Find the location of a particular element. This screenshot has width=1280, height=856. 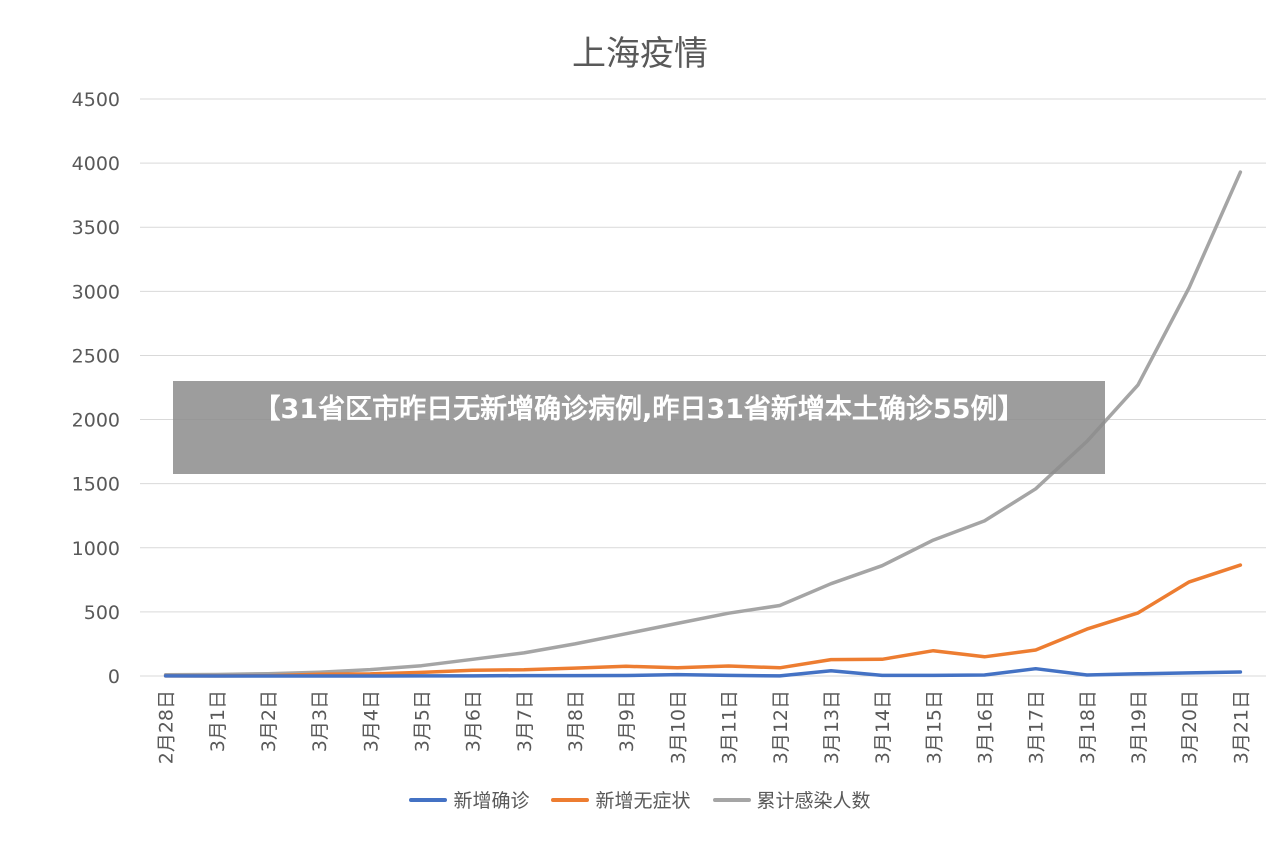

x-tick-label: 3月14日 is located at coordinates (883, 727).